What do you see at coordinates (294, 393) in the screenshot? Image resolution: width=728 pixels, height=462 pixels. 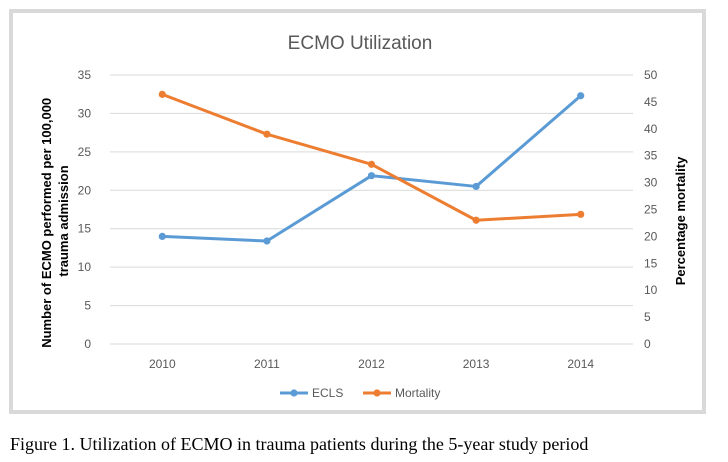 I see `legend-marker-ecls` at bounding box center [294, 393].